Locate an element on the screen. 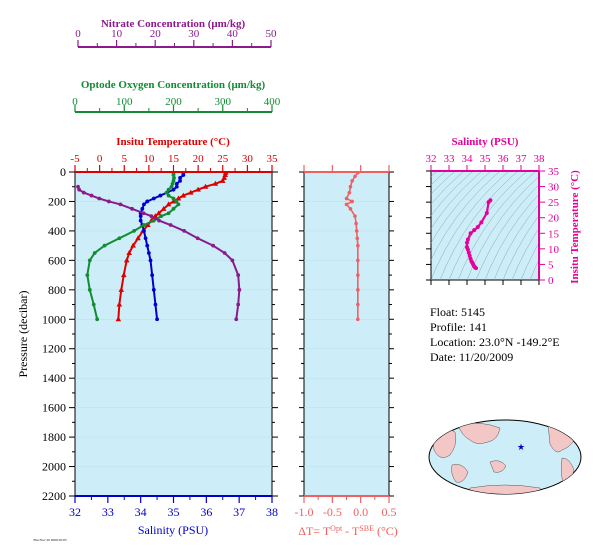 This screenshot has width=608, height=558. pressure-axis-label: Pressure (decibar) is located at coordinates (23, 334).